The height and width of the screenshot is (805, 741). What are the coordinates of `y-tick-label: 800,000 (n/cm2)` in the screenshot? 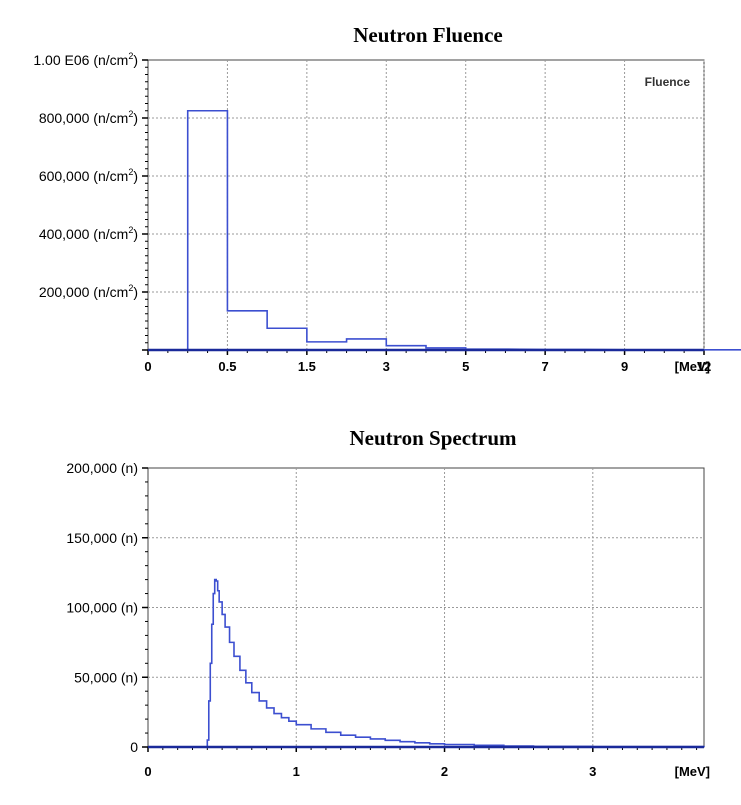 It's located at (88, 117).